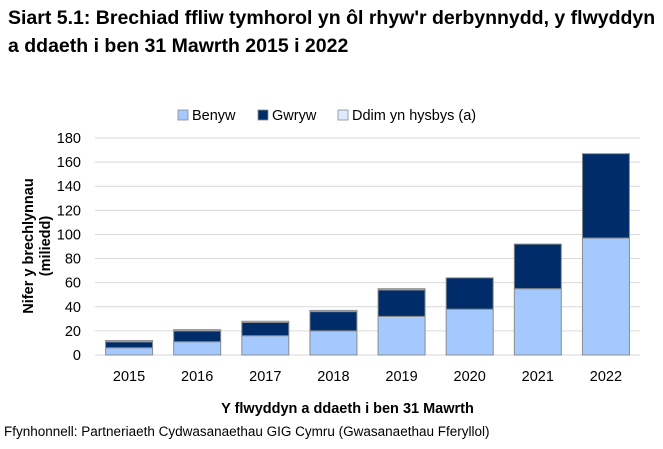  Describe the element at coordinates (46, 246) in the screenshot. I see `y-axis-title-unit: (miliedd)` at that location.